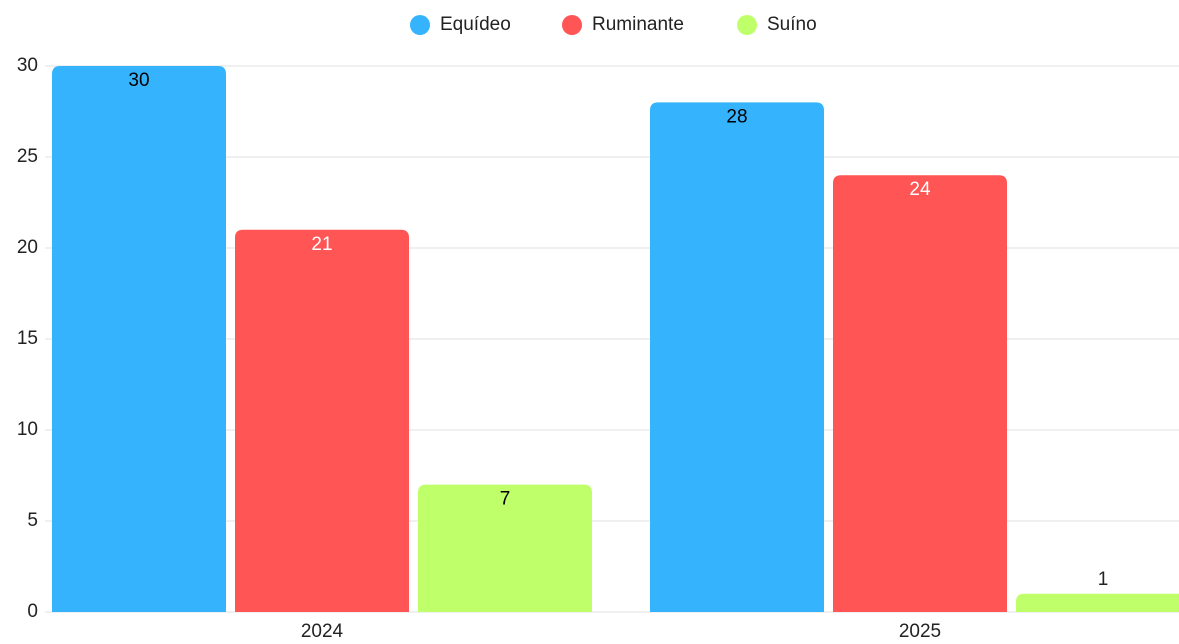  I want to click on value-label: 1, so click(1103, 579).